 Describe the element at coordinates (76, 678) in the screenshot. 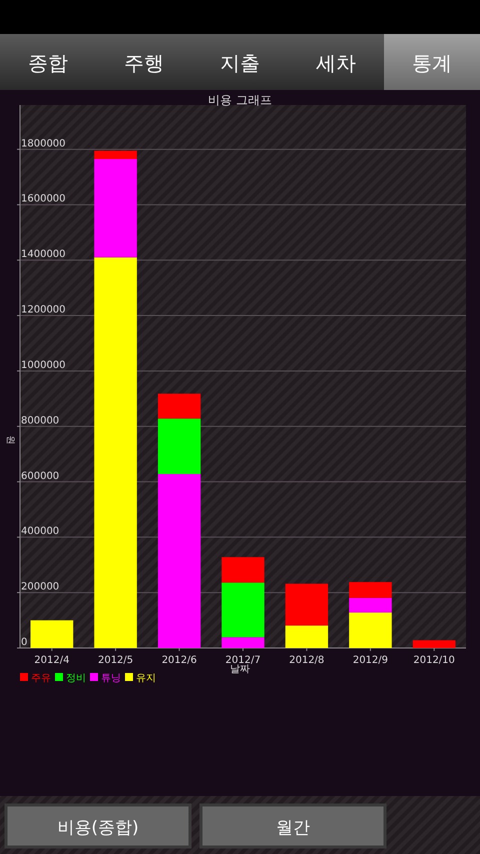

I see `legend-label: 정비` at that location.